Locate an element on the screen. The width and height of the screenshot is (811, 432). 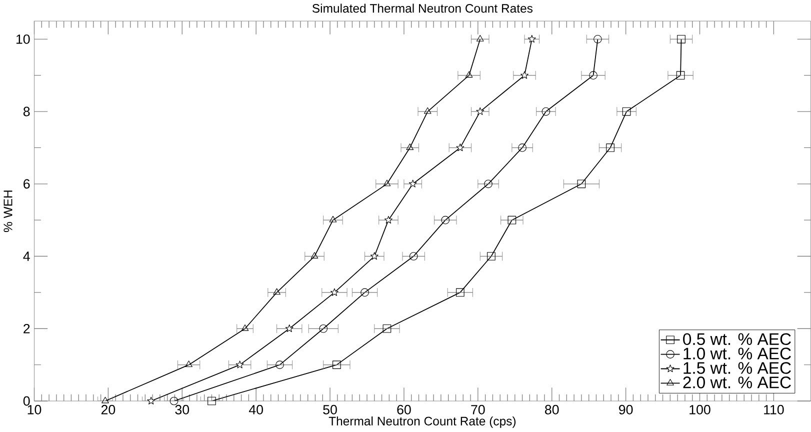
y-tick-label: 10 is located at coordinates (23, 39).